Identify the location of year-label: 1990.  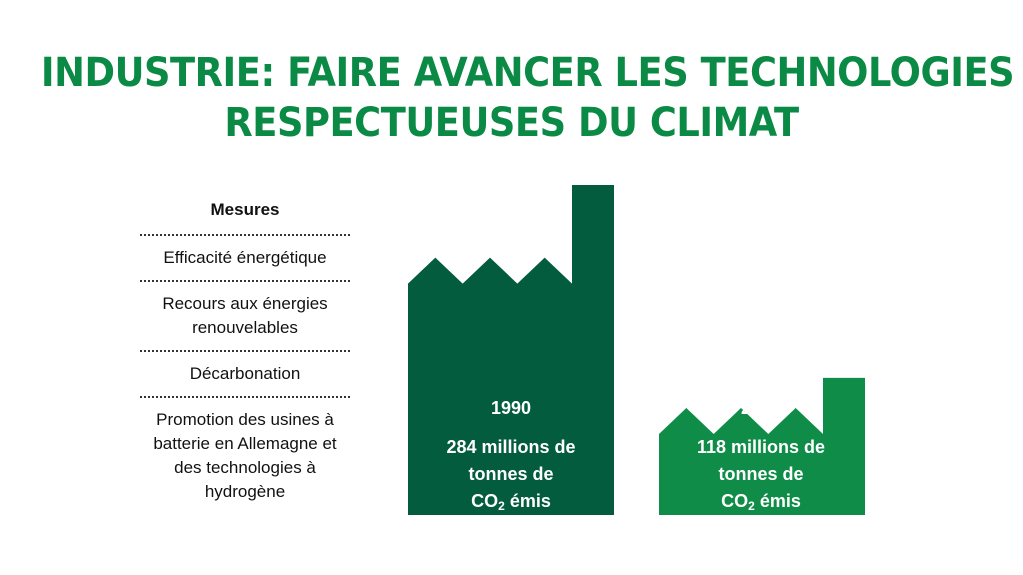
(511, 408).